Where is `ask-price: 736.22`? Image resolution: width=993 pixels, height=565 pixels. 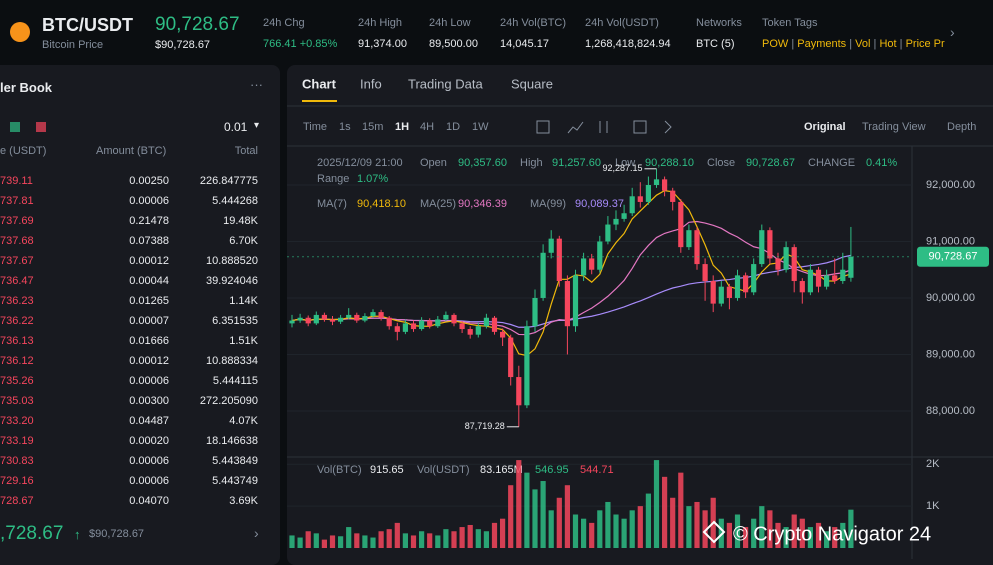
ask-price: 736.22 is located at coordinates (17, 321).